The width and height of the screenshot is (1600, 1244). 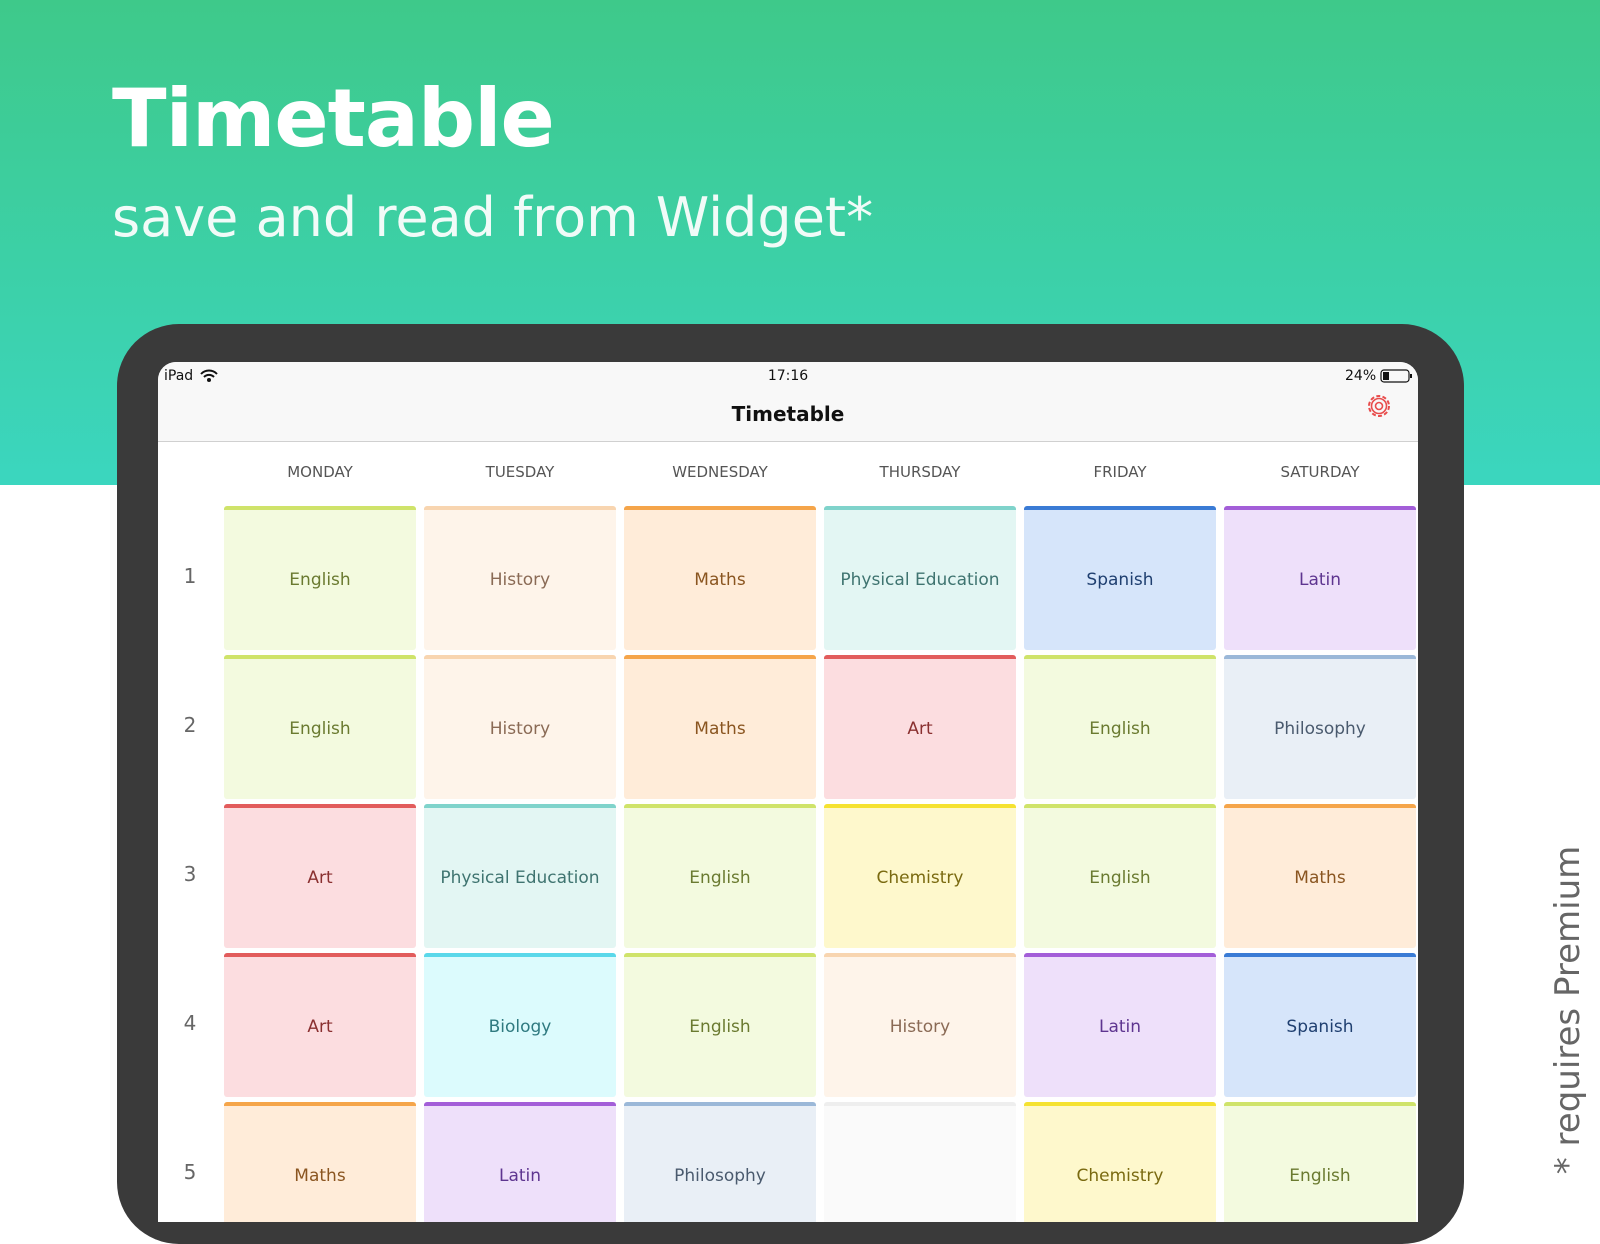 I want to click on period-number: 5, so click(x=190, y=1172).